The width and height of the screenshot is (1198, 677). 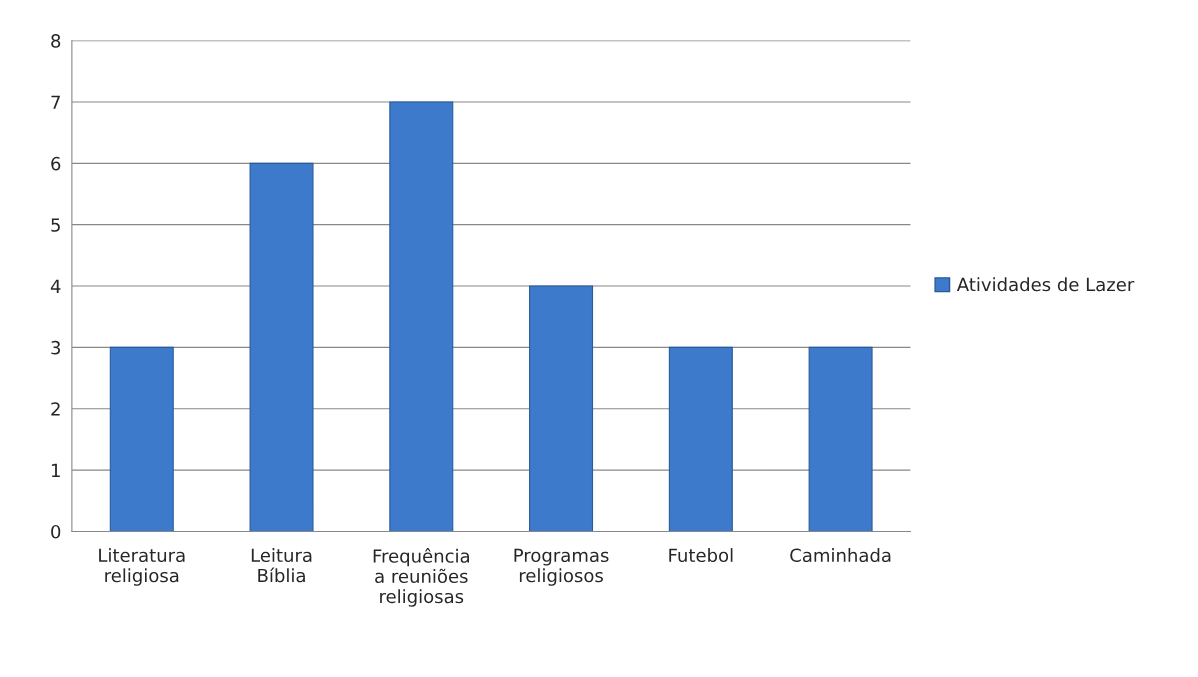 What do you see at coordinates (142, 567) in the screenshot?
I see `x-tick-label: Literatura religiosa` at bounding box center [142, 567].